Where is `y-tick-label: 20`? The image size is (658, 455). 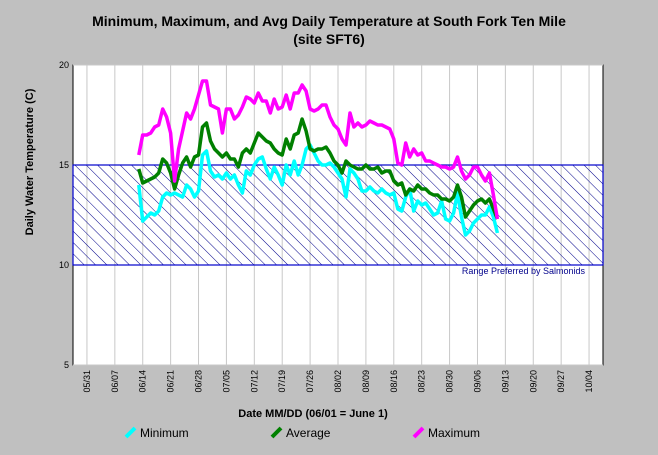
y-tick-label: 20 is located at coordinates (64, 65).